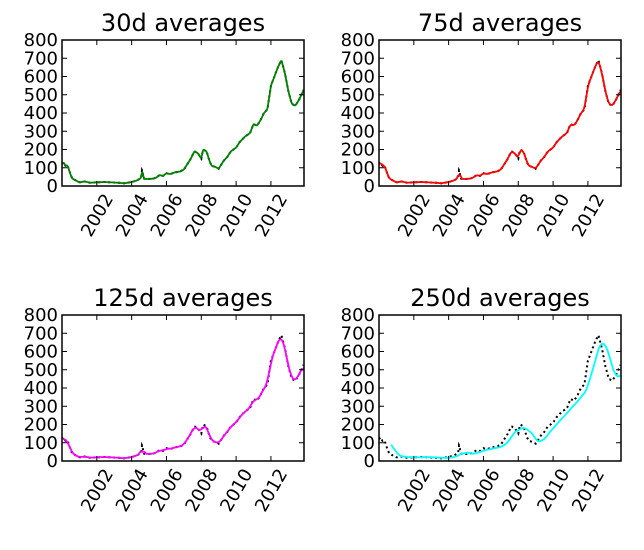  What do you see at coordinates (499, 298) in the screenshot?
I see `chart-title: 250d averages` at bounding box center [499, 298].